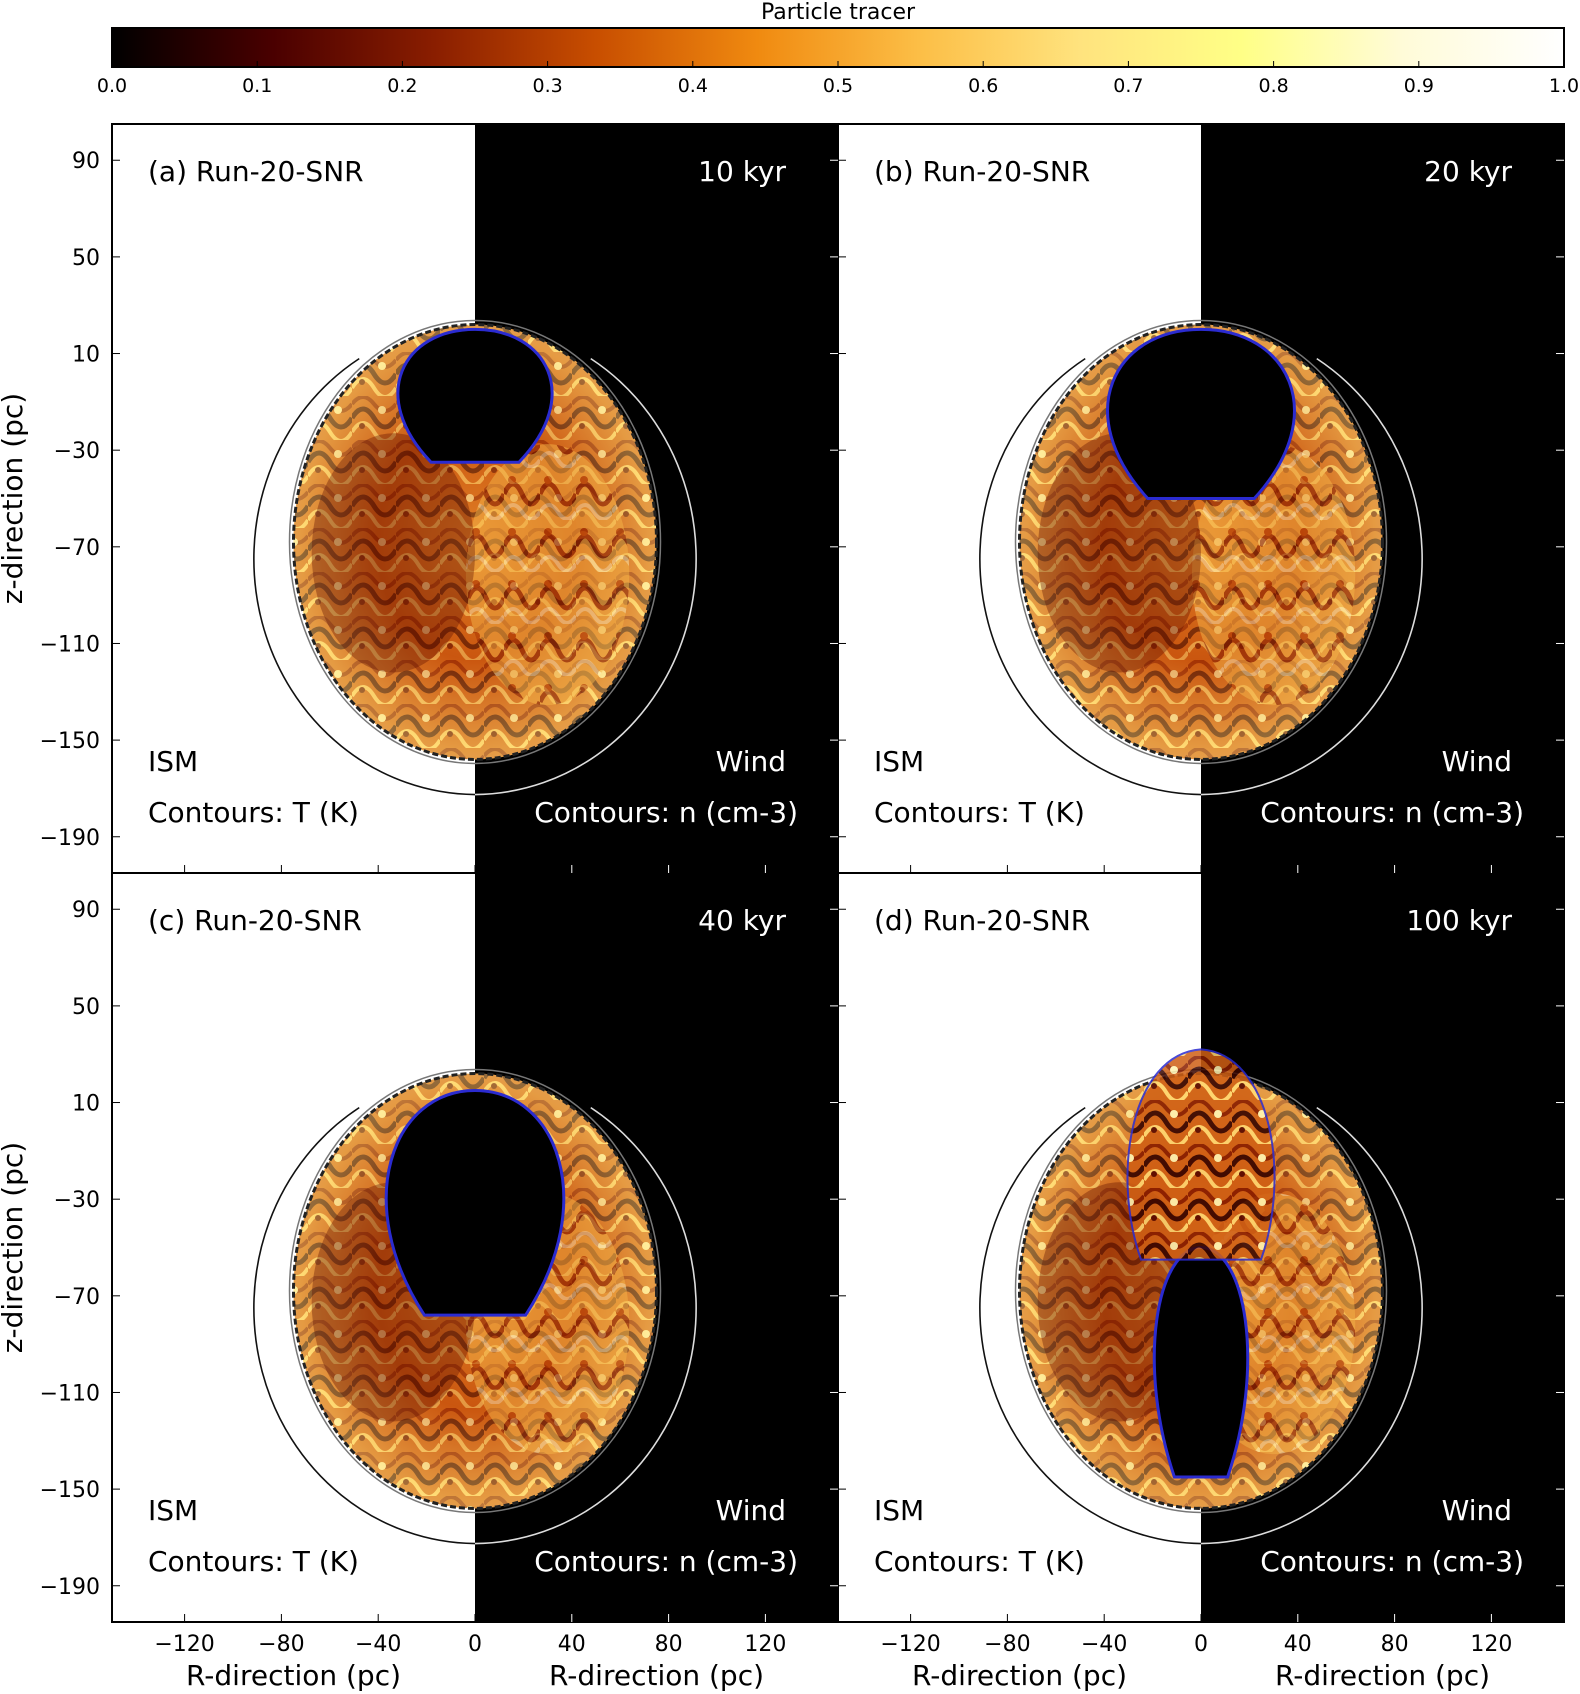  Describe the element at coordinates (1468, 171) in the screenshot. I see `panel-time: 20 kyr` at that location.